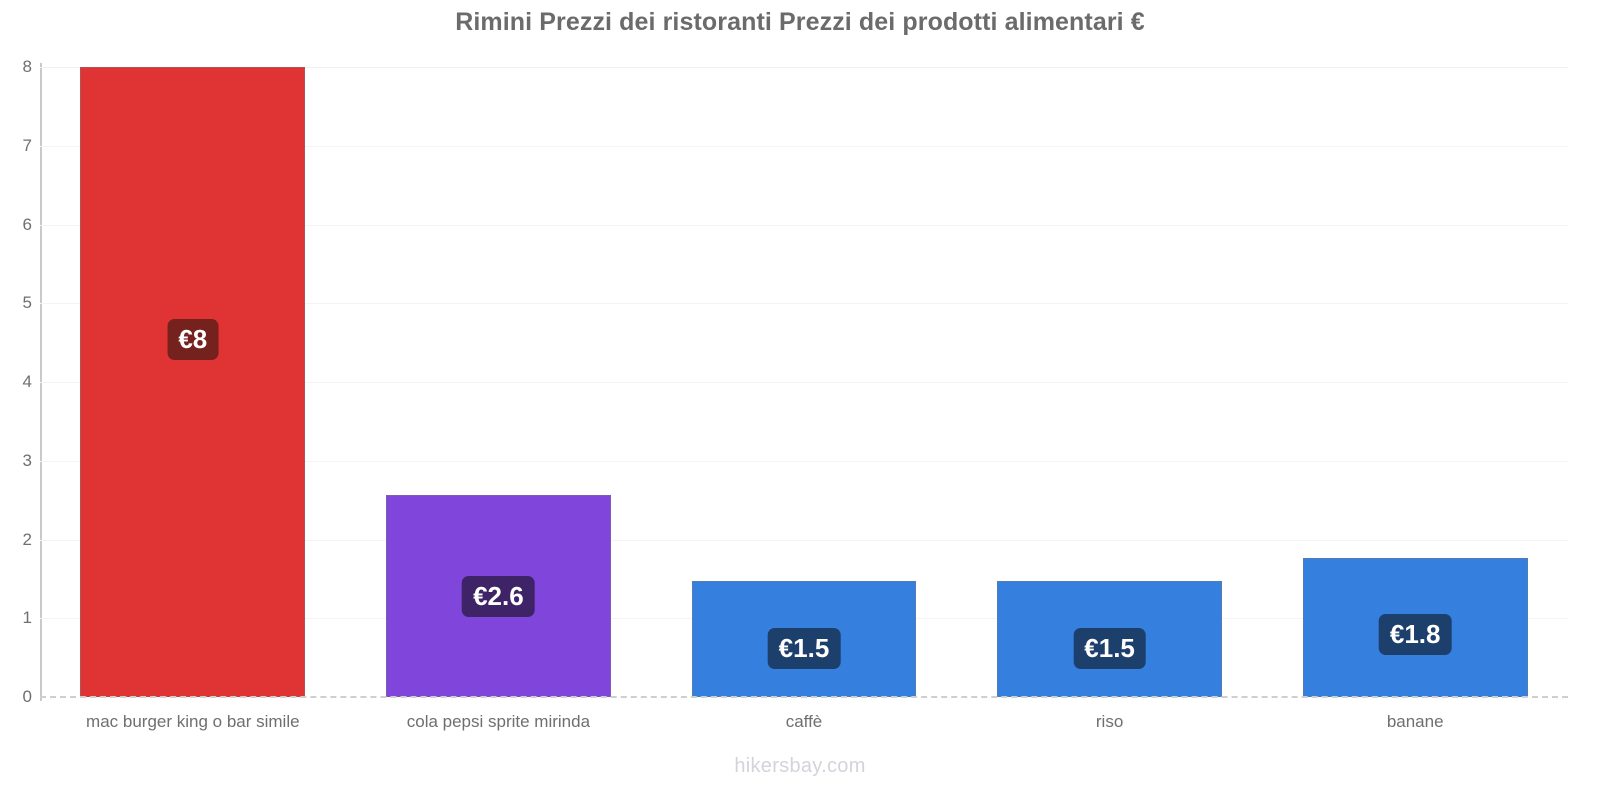 Image resolution: width=1600 pixels, height=800 pixels. I want to click on x-axis-line, so click(804, 698).